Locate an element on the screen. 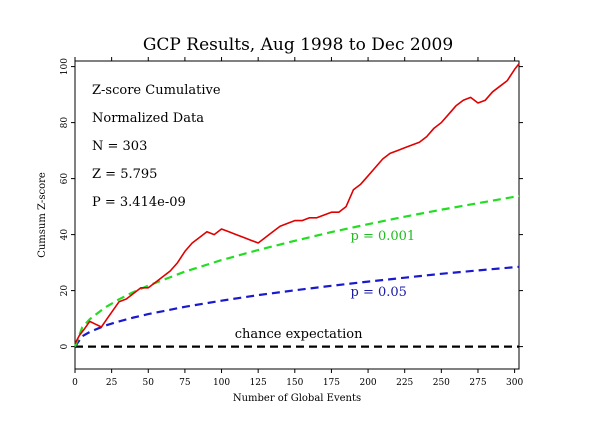 The image size is (596, 427). annotation-label: p = 0.001 is located at coordinates (382, 236).